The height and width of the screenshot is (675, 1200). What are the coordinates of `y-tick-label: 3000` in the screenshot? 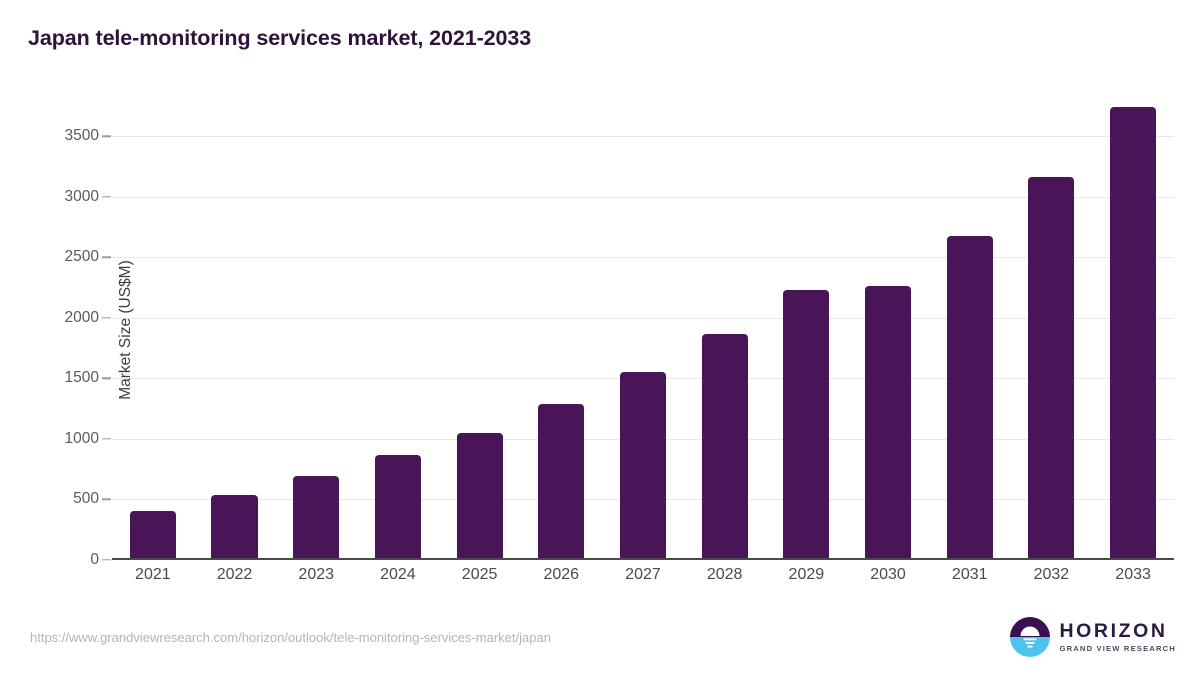 It's located at (81, 196).